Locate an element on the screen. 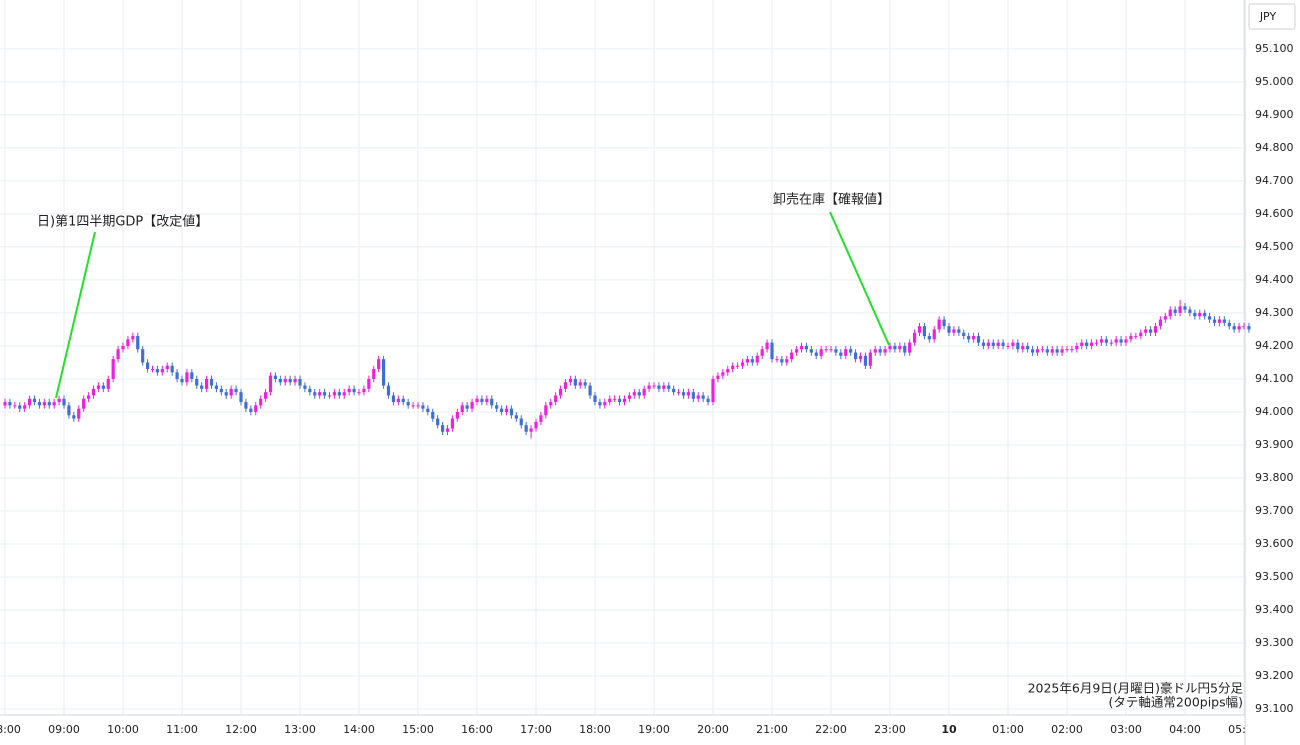  x-tick-label: 15:00 is located at coordinates (418, 729).